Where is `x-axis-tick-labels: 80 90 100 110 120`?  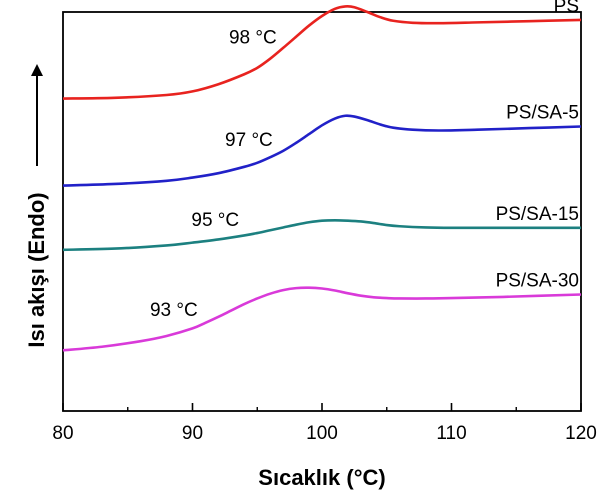 x-axis-tick-labels: 80 90 100 110 120 is located at coordinates (324, 433).